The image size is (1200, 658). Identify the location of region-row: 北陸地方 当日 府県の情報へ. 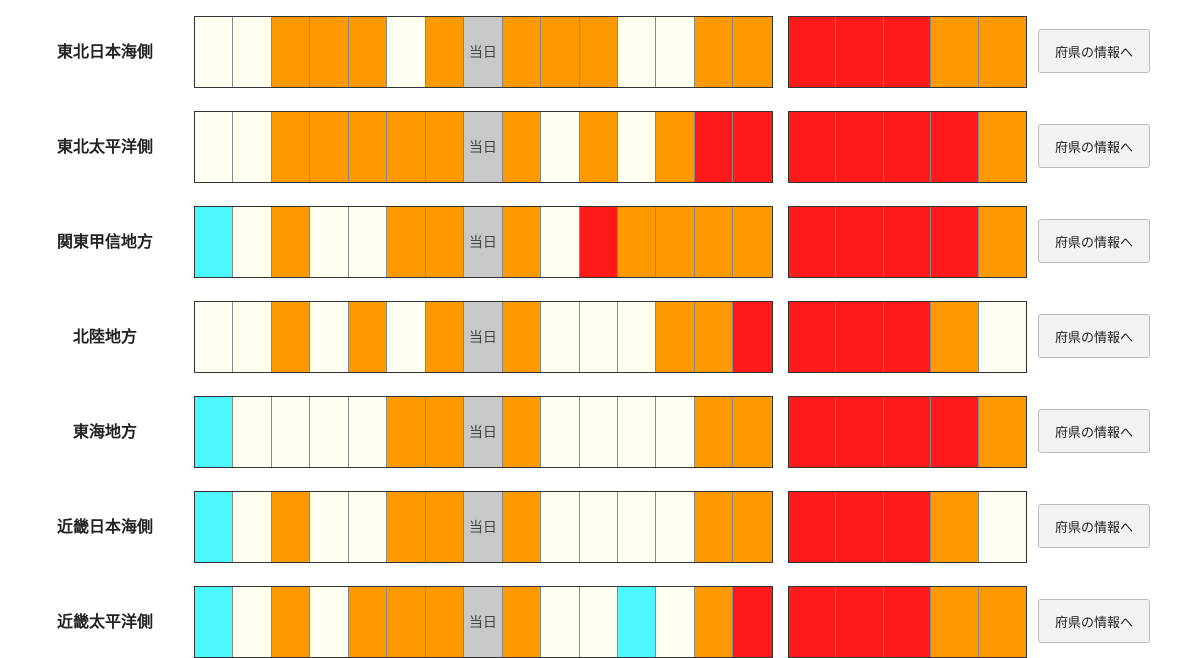
(600, 337).